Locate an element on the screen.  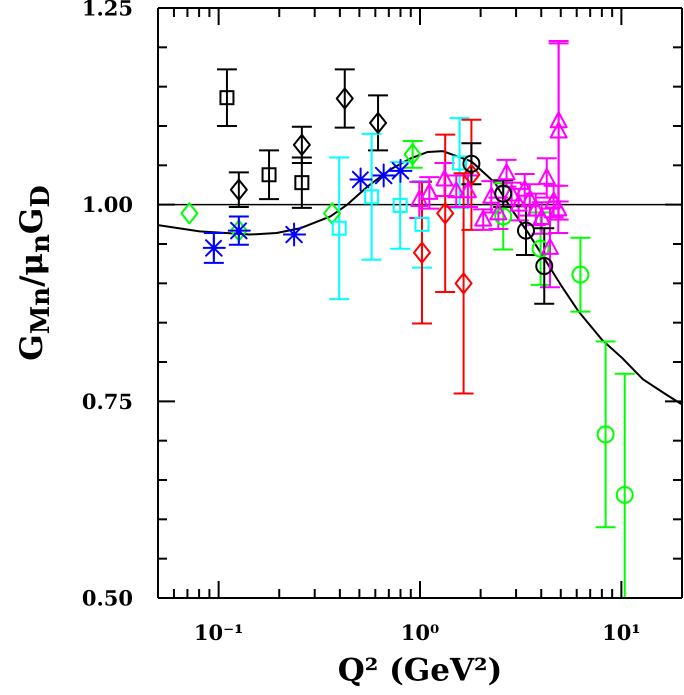
x-tick-label: 10¹ is located at coordinates (621, 632).